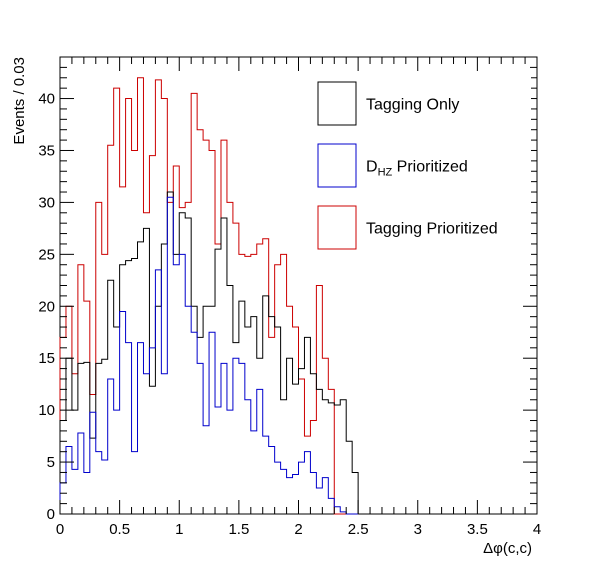 The width and height of the screenshot is (596, 572). I want to click on legend-label: DHZ Prioritized, so click(417, 169).